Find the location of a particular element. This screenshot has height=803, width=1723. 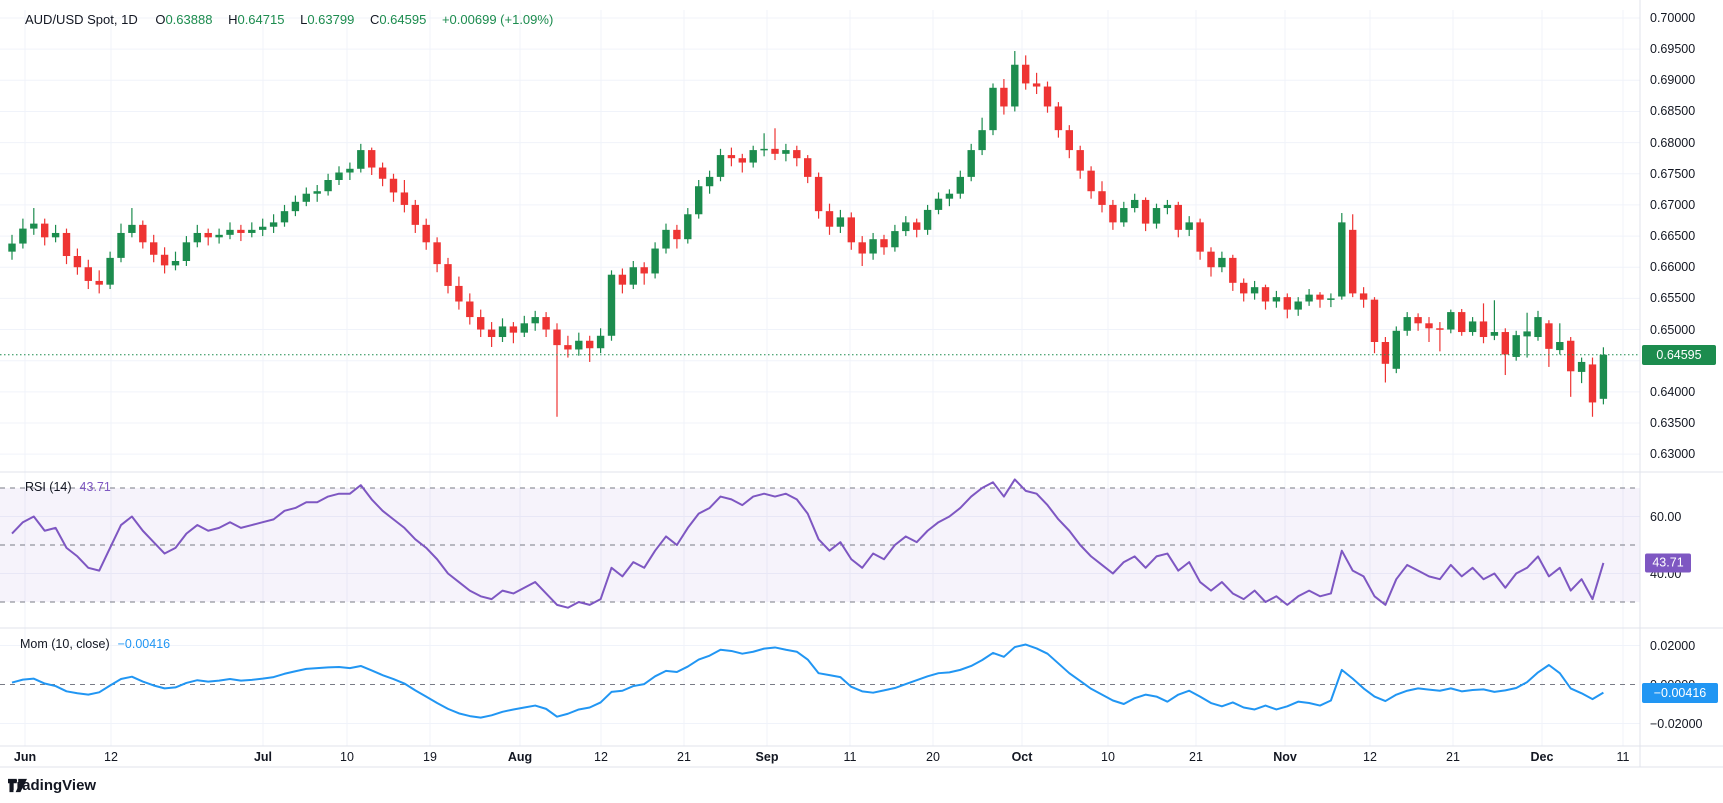

time-axis-label: 10 is located at coordinates (347, 757).